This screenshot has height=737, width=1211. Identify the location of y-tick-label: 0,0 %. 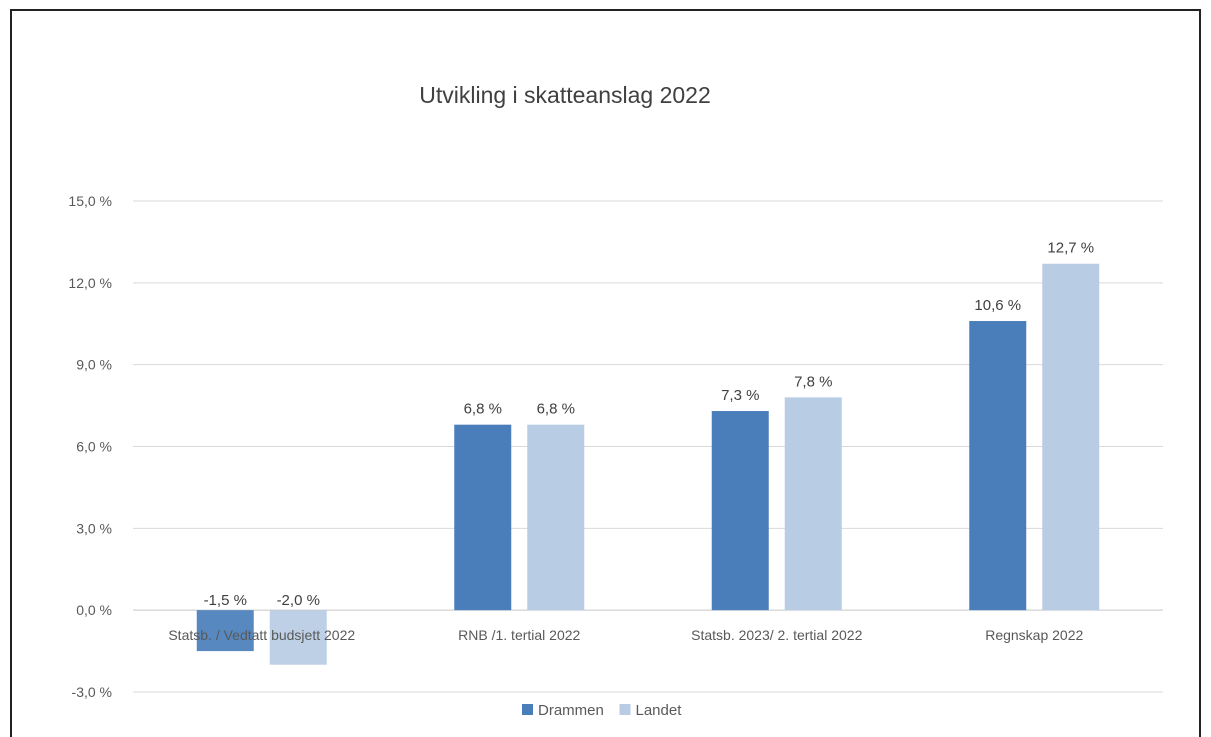
(94, 610).